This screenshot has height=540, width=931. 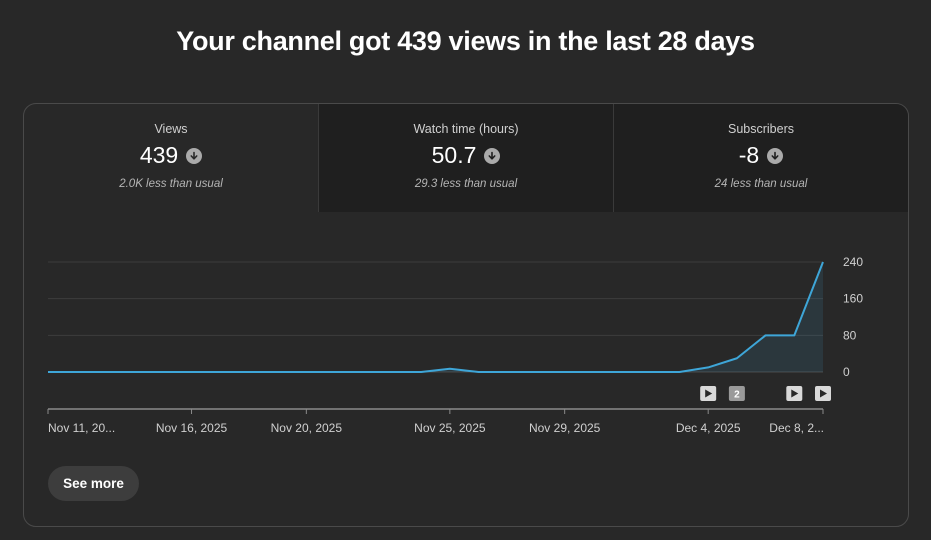 I want to click on tab-value: -8, so click(x=749, y=155).